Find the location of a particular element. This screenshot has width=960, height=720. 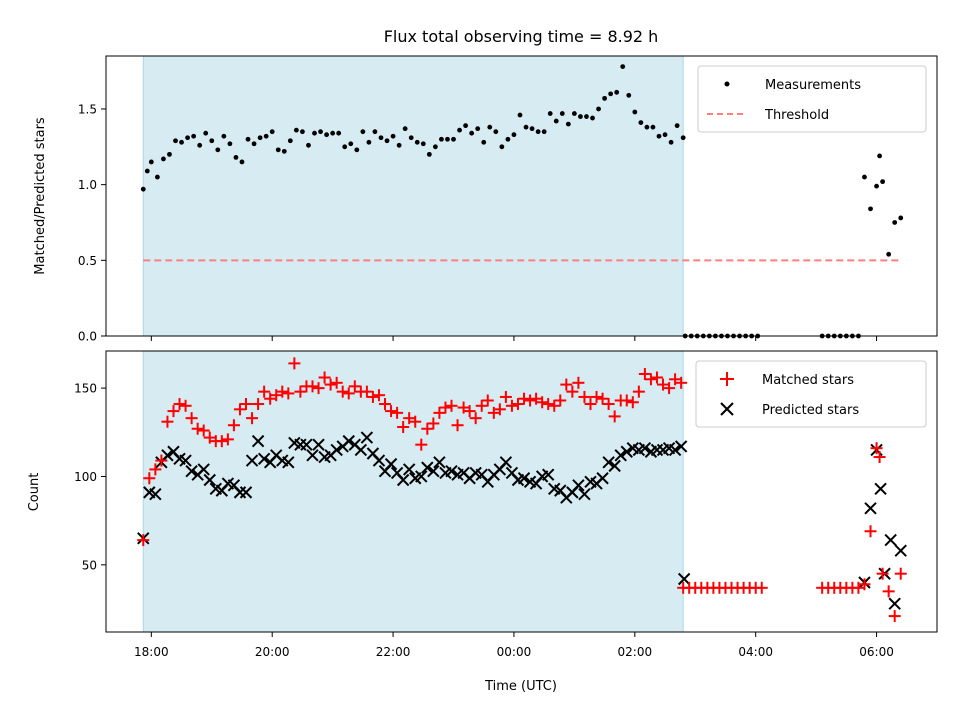

bottom-ylabel: Count is located at coordinates (34, 492).